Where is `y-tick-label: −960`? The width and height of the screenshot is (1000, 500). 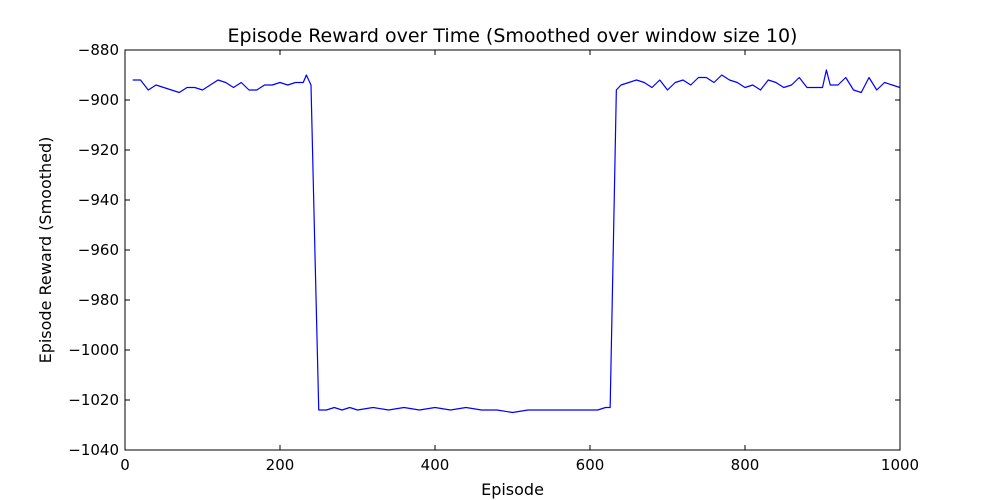
y-tick-label: −960 is located at coordinates (98, 250).